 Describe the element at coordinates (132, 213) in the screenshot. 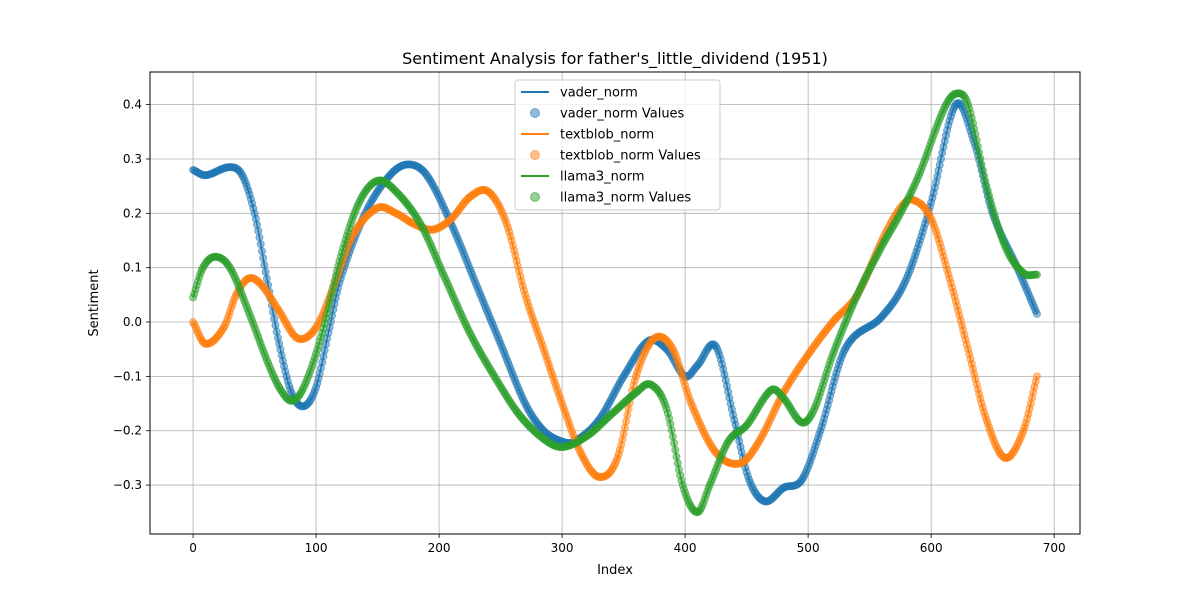

I see `y-tick-label: 0.2` at that location.